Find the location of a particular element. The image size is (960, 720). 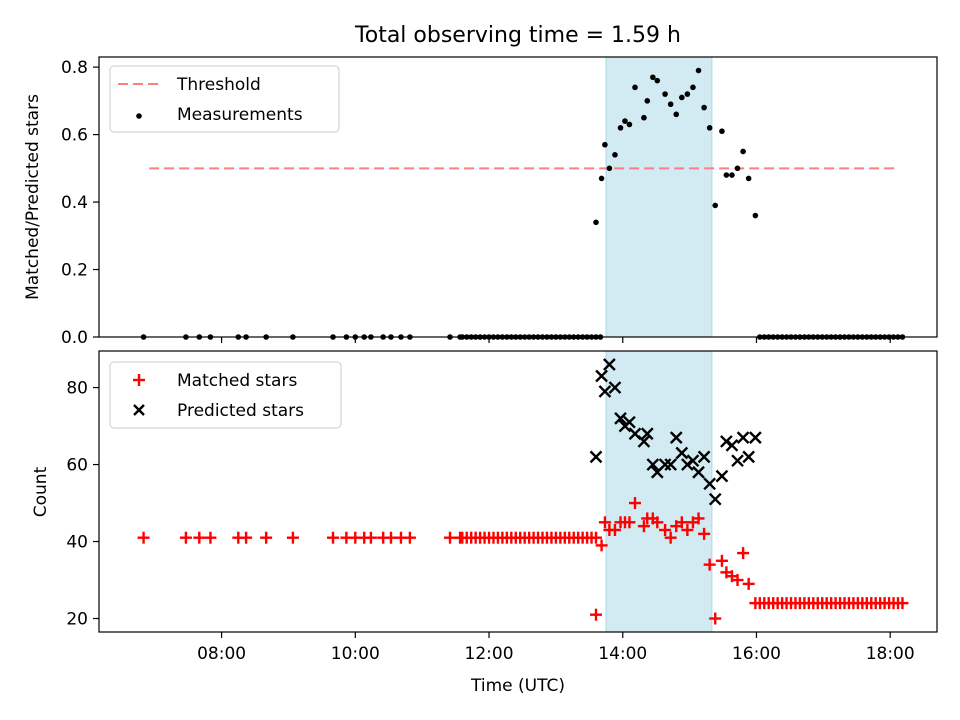

xtick-label: 10:00 is located at coordinates (355, 654).